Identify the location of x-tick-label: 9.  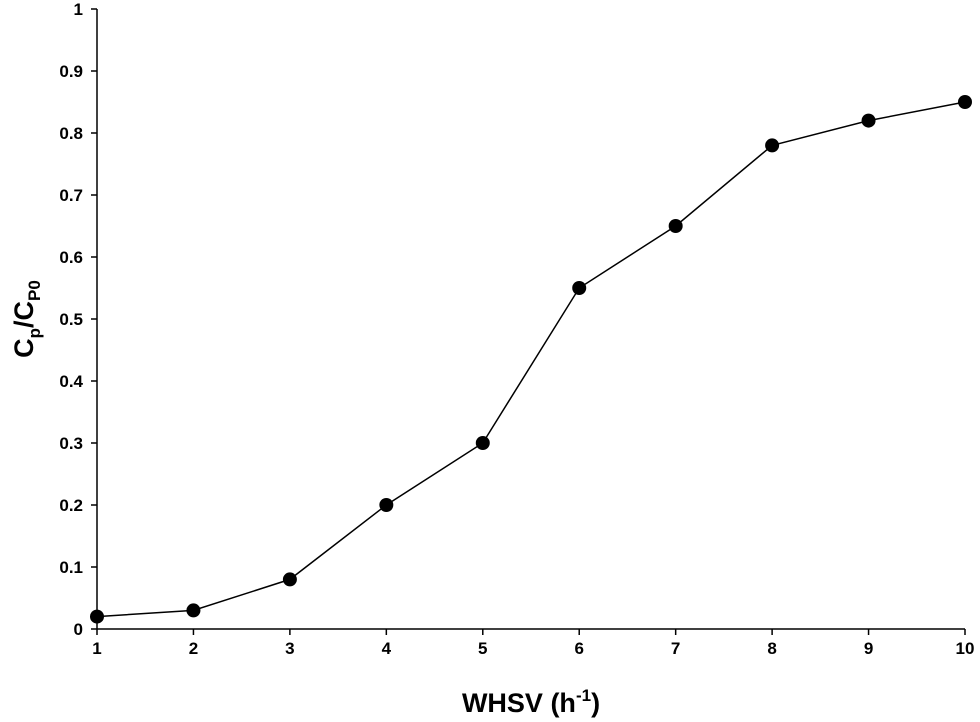
(868, 648).